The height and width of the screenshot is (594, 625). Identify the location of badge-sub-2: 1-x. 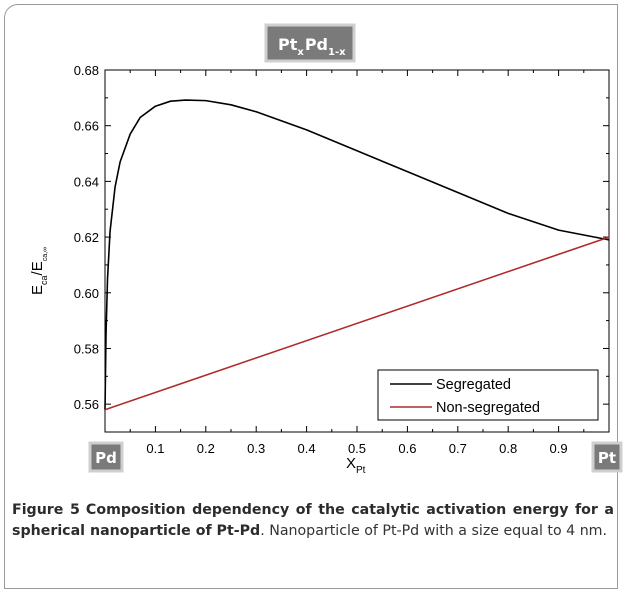
(337, 52).